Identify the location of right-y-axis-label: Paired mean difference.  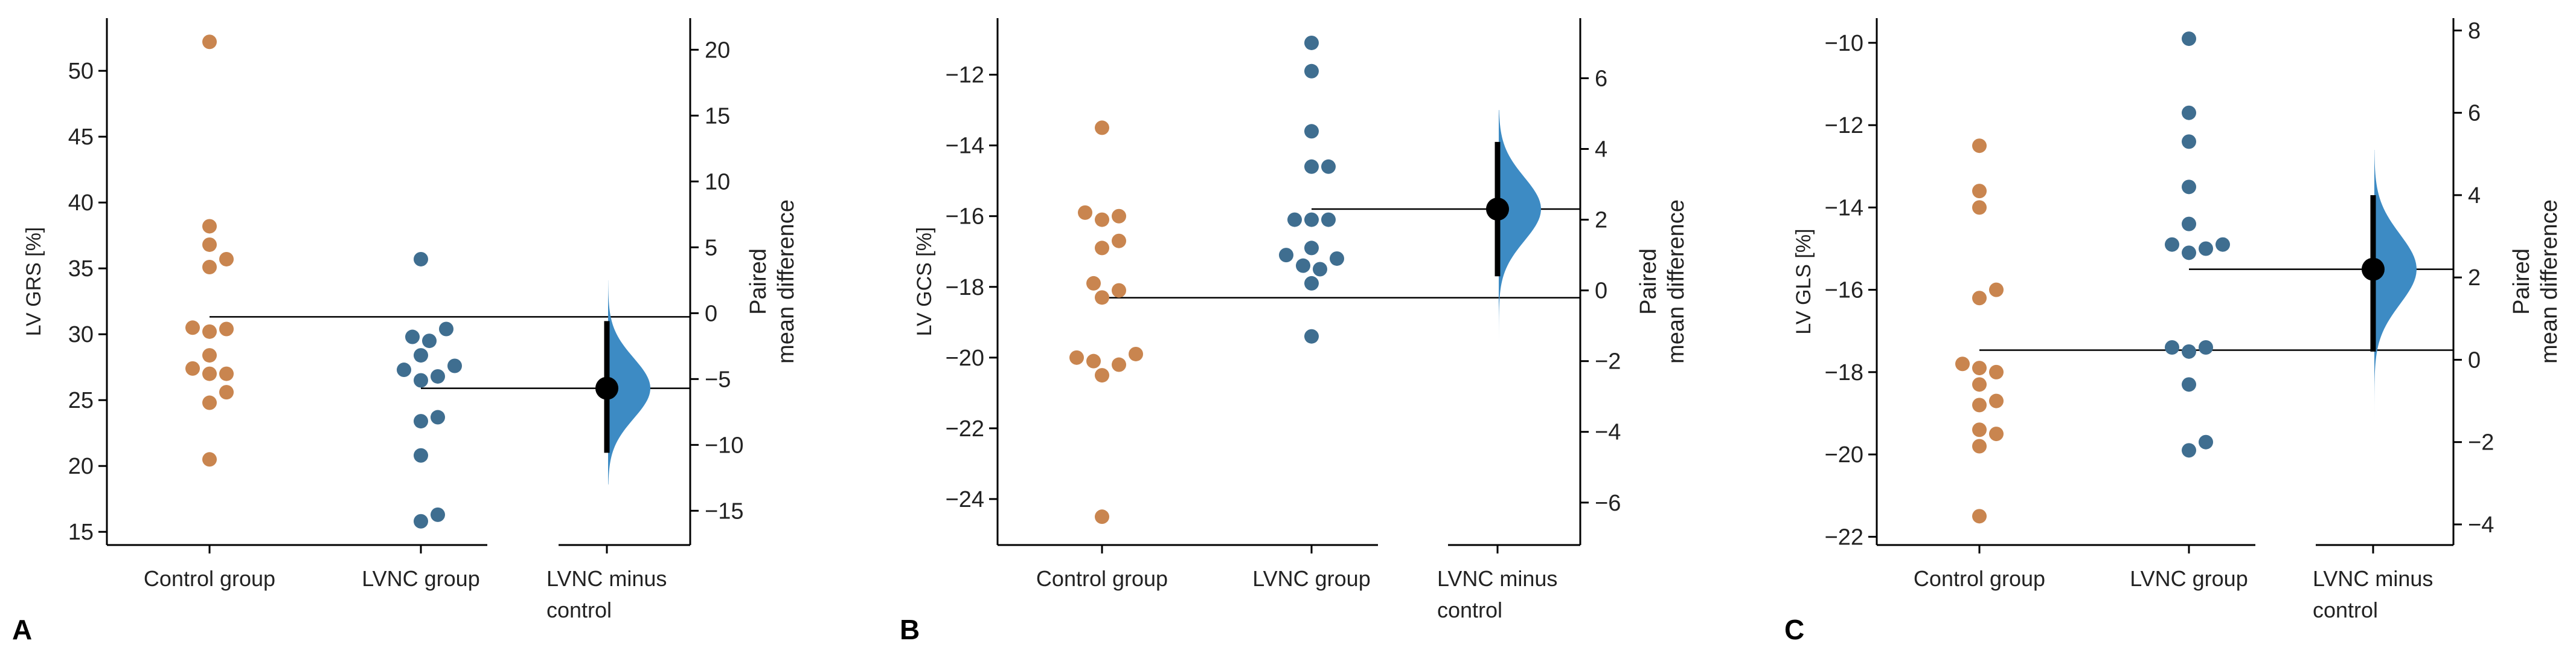
(1662, 282).